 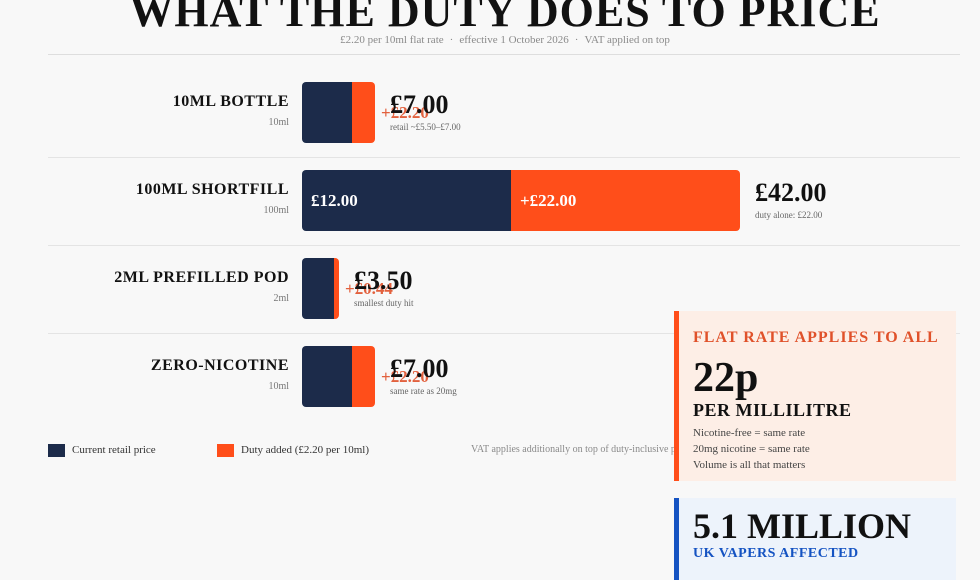 What do you see at coordinates (789, 215) in the screenshot?
I see `price-note: duty alone: £22.00` at bounding box center [789, 215].